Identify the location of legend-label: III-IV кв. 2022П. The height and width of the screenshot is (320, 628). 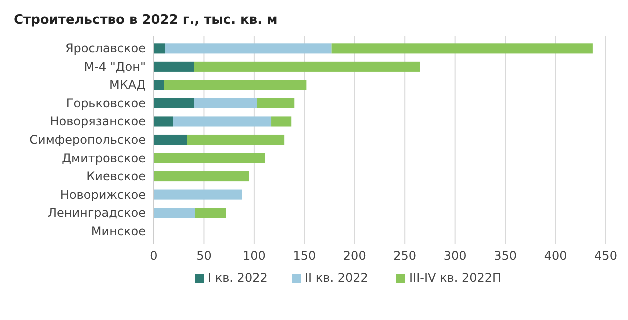
(456, 278).